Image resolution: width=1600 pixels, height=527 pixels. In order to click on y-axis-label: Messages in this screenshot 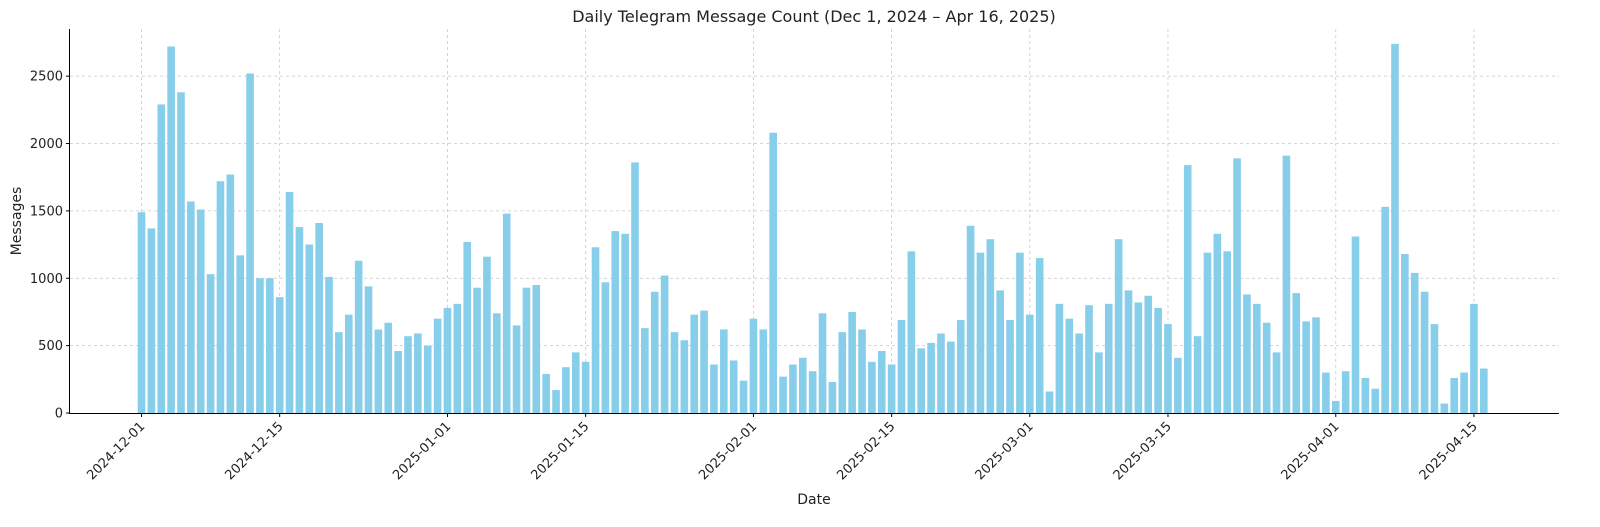, I will do `click(17, 221)`.